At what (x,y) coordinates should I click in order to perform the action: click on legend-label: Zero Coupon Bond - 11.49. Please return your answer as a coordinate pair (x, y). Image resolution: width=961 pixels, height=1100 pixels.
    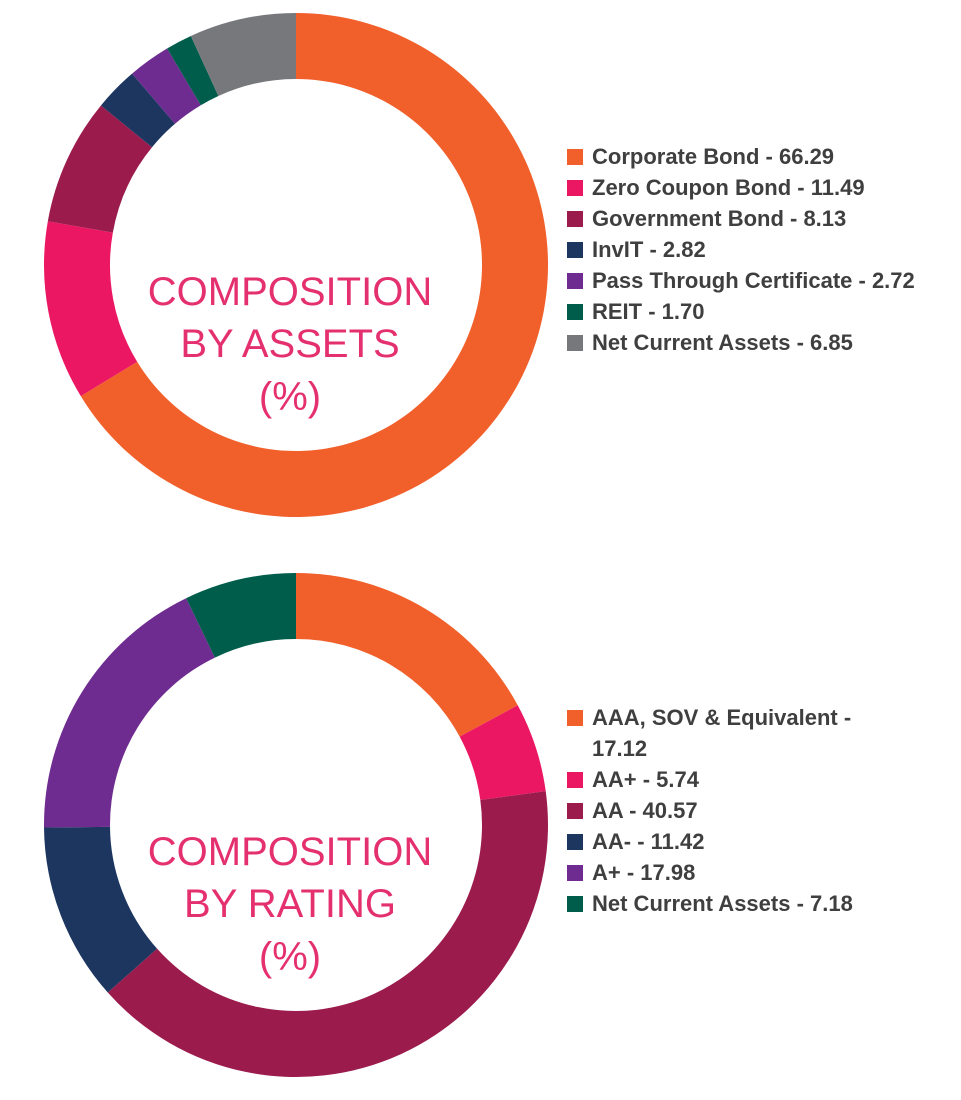
    Looking at the image, I should click on (728, 187).